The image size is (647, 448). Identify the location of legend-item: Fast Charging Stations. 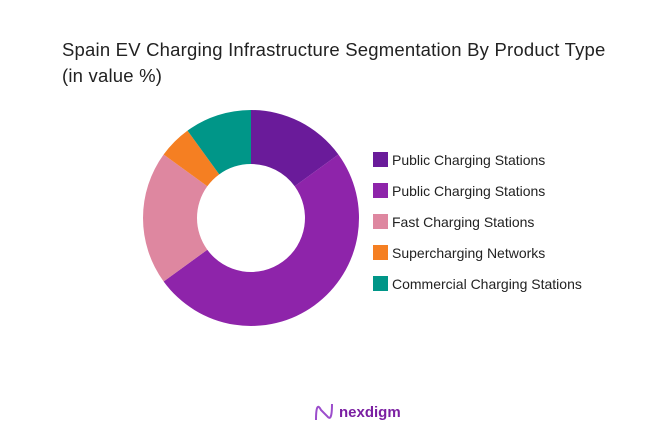
(477, 221).